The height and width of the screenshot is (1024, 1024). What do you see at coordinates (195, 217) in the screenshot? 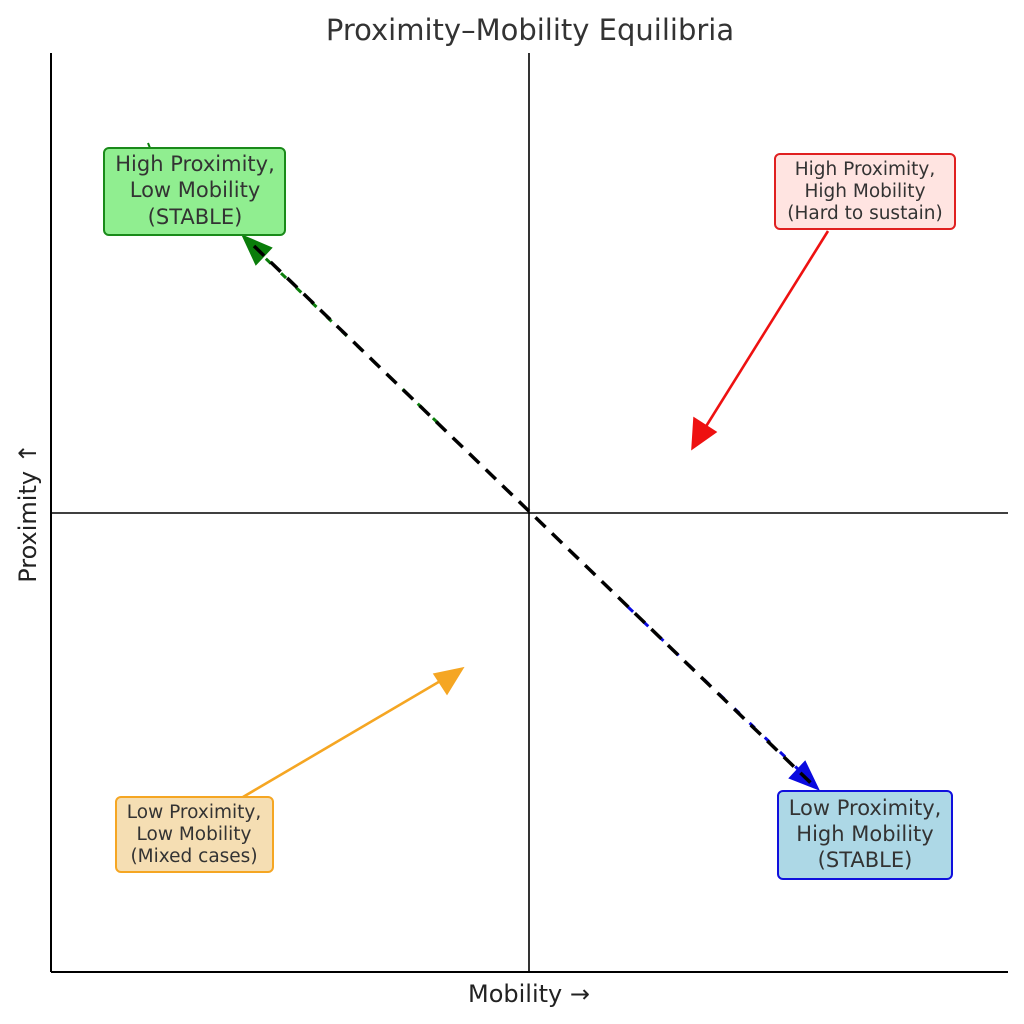
I see `box-hp-lm-line-3: (STABLE)` at bounding box center [195, 217].